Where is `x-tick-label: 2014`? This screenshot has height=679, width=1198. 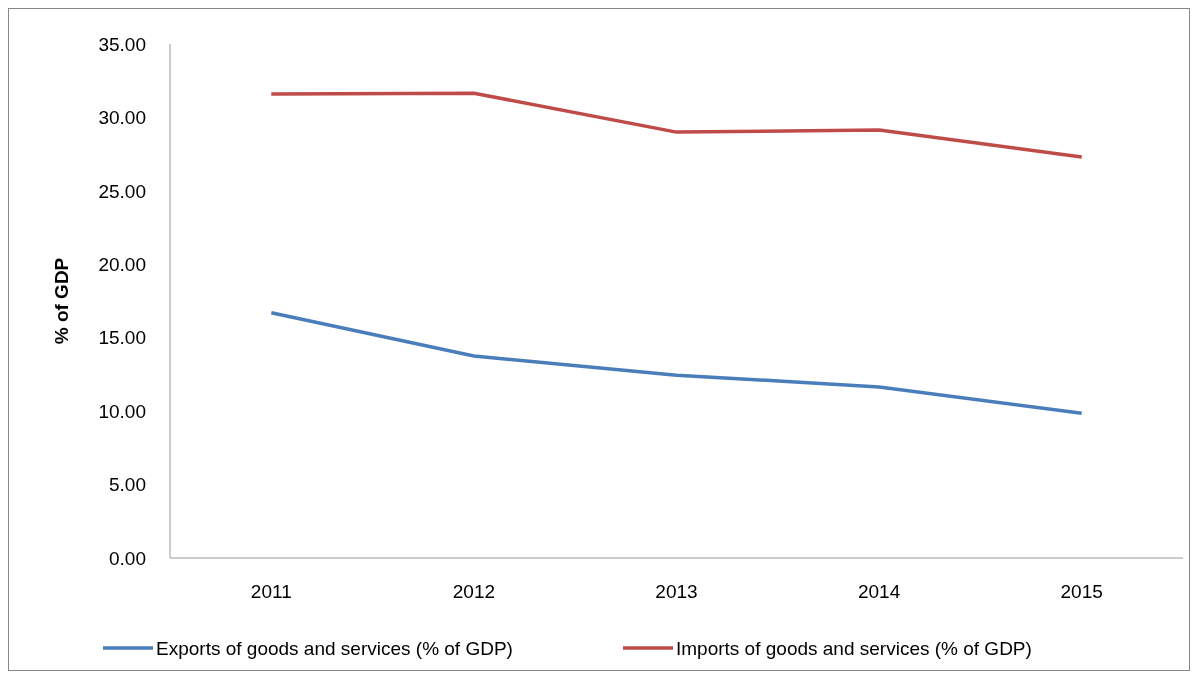
x-tick-label: 2014 is located at coordinates (879, 591).